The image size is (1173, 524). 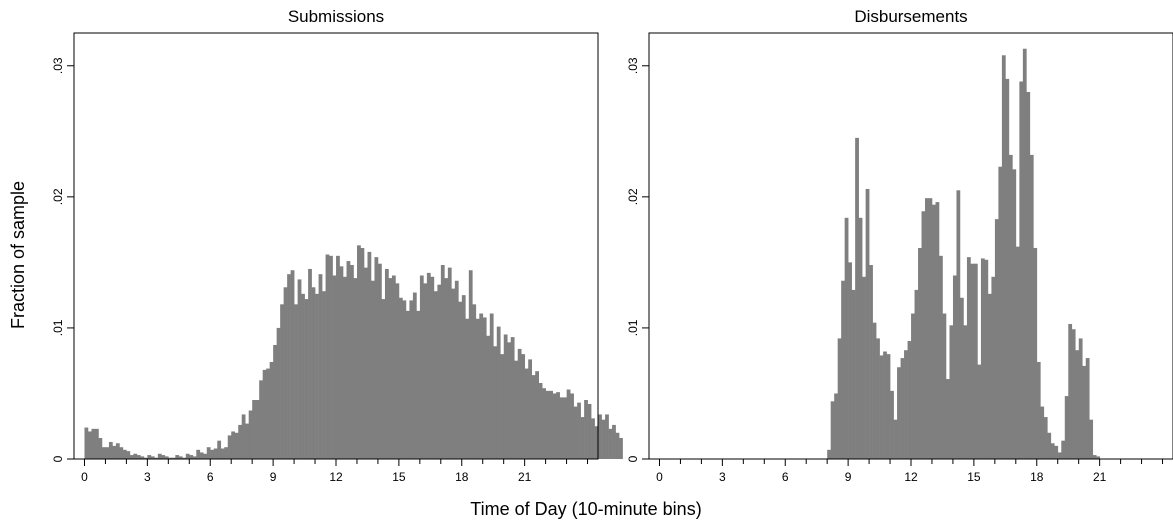 I want to click on x-tick-label: 9, so click(x=273, y=477).